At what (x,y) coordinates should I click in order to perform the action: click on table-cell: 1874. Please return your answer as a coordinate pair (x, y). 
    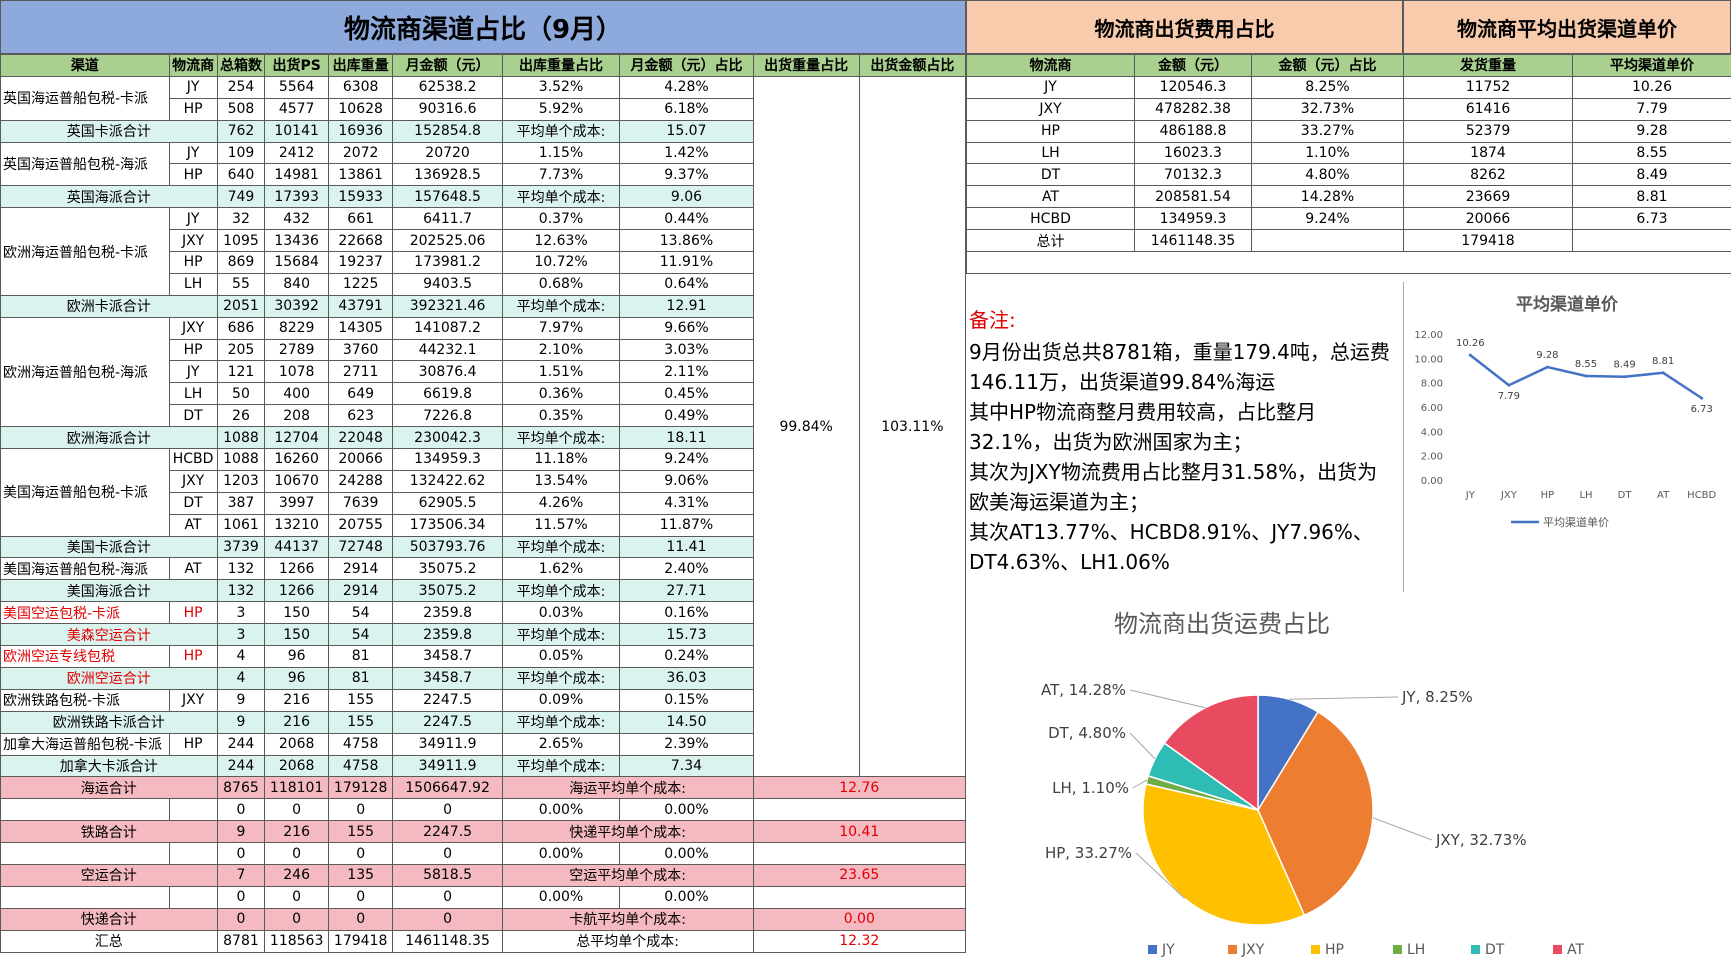
    Looking at the image, I should click on (1488, 153).